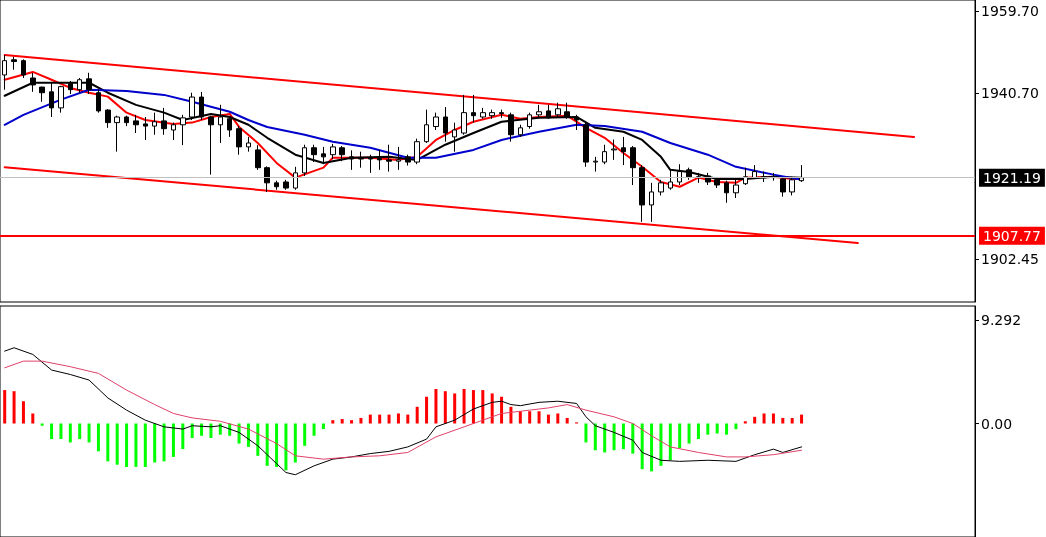  Describe the element at coordinates (1012, 235) in the screenshot. I see `ref-line-label: 1907.77` at that location.